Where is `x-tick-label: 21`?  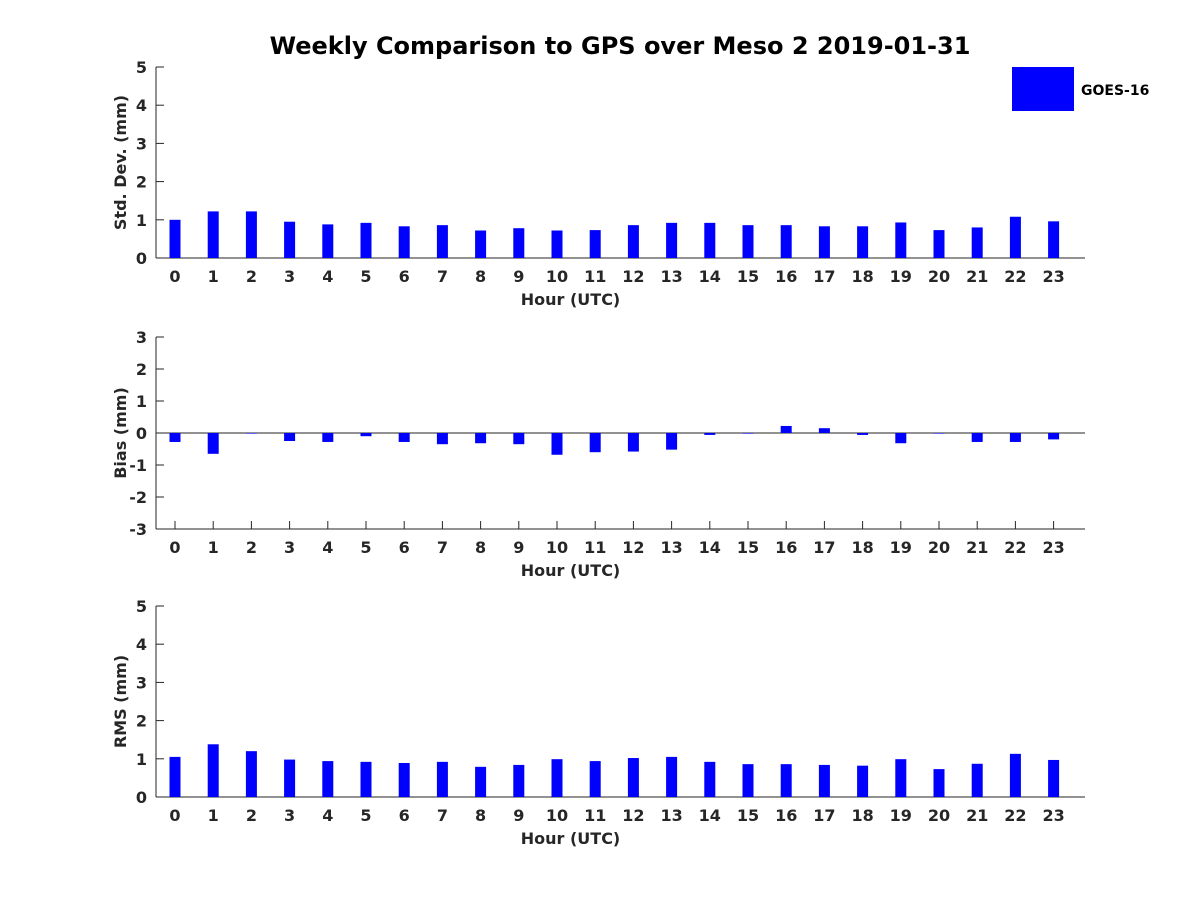
x-tick-label: 21 is located at coordinates (977, 547).